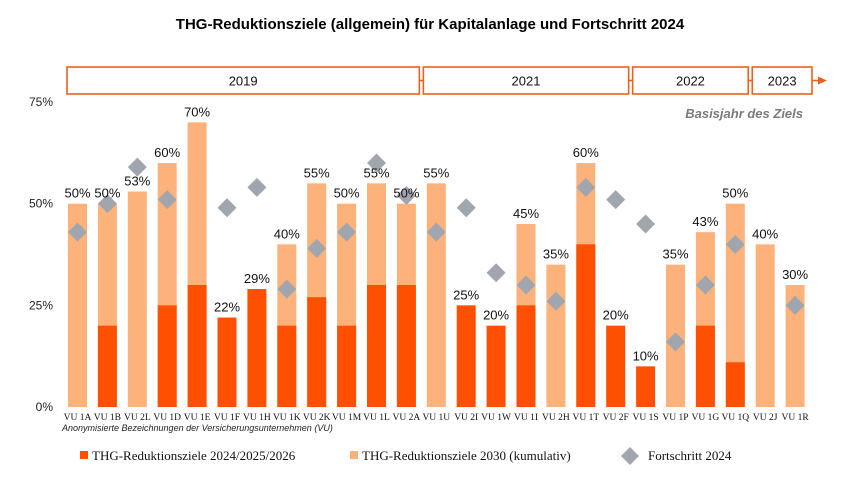 This screenshot has width=850, height=483. What do you see at coordinates (407, 418) in the screenshot?
I see `category-label: VU 2A` at bounding box center [407, 418].